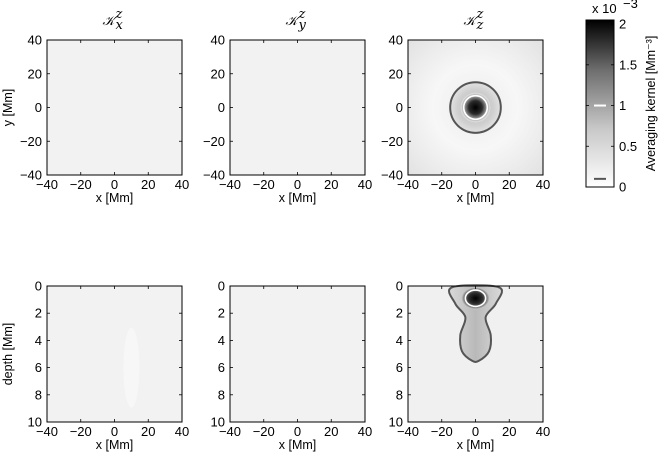 The height and width of the screenshot is (456, 664). What do you see at coordinates (480, 25) in the screenshot?
I see `panel-title-subscript: z` at bounding box center [480, 25].